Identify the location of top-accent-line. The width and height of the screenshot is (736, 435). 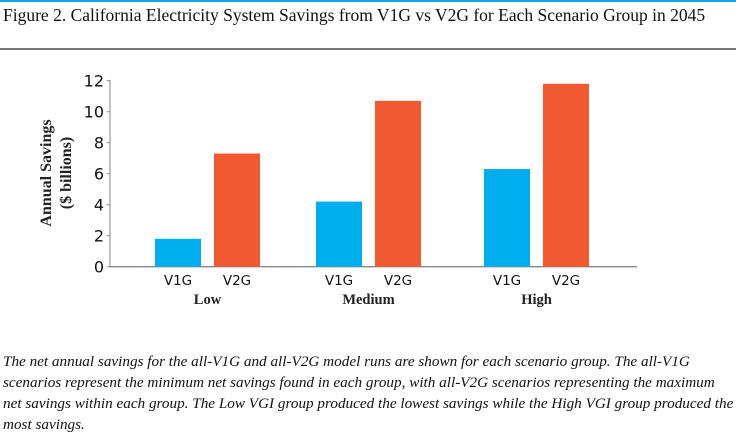
(368, 1).